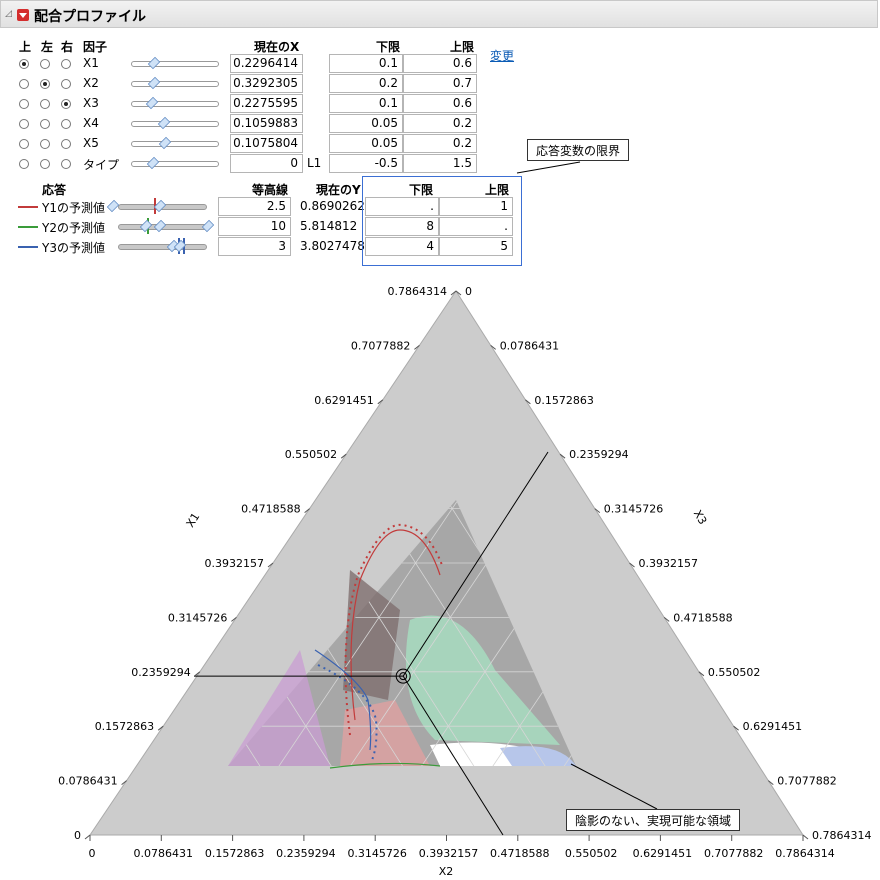 The height and width of the screenshot is (880, 880). I want to click on region-violet, so click(279, 708).